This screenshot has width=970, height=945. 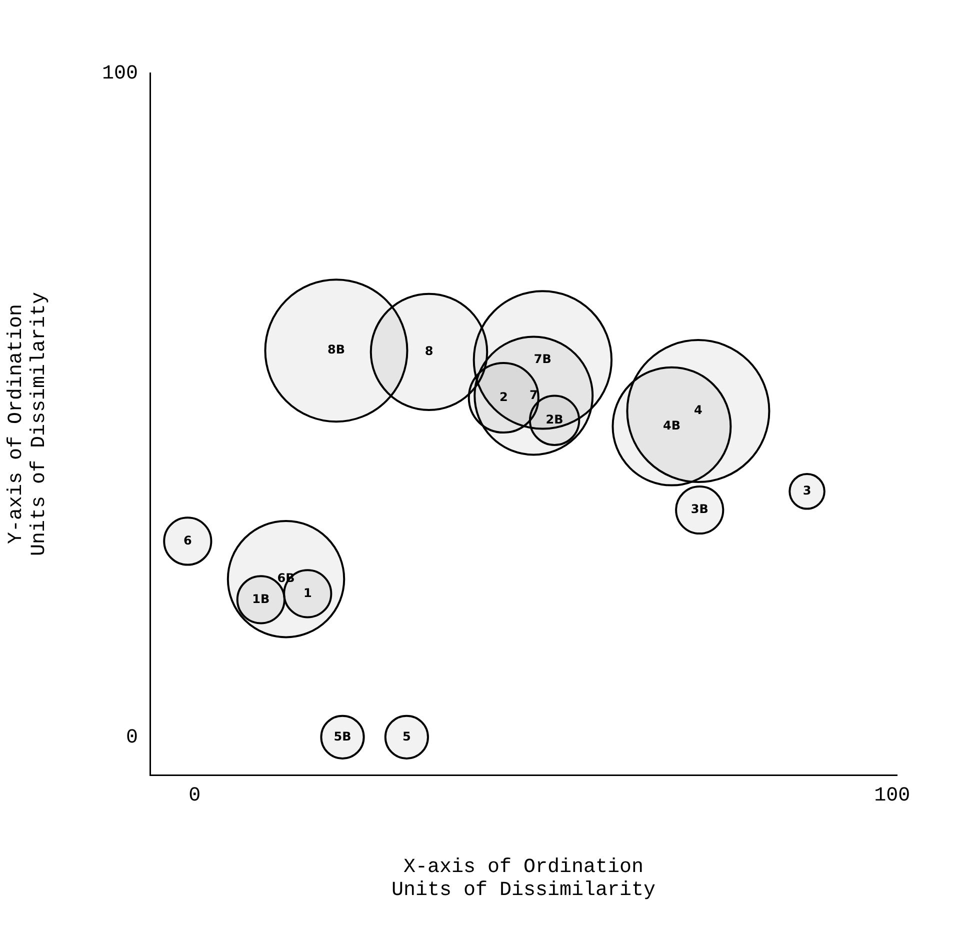 What do you see at coordinates (503, 397) in the screenshot?
I see `series-label: 2` at bounding box center [503, 397].